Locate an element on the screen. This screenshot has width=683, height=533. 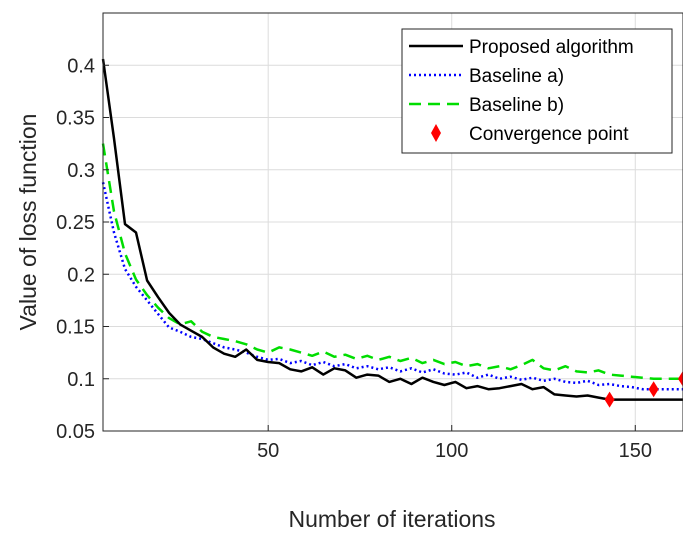
legend-label-baseline-a: Baseline a) is located at coordinates (516, 76).